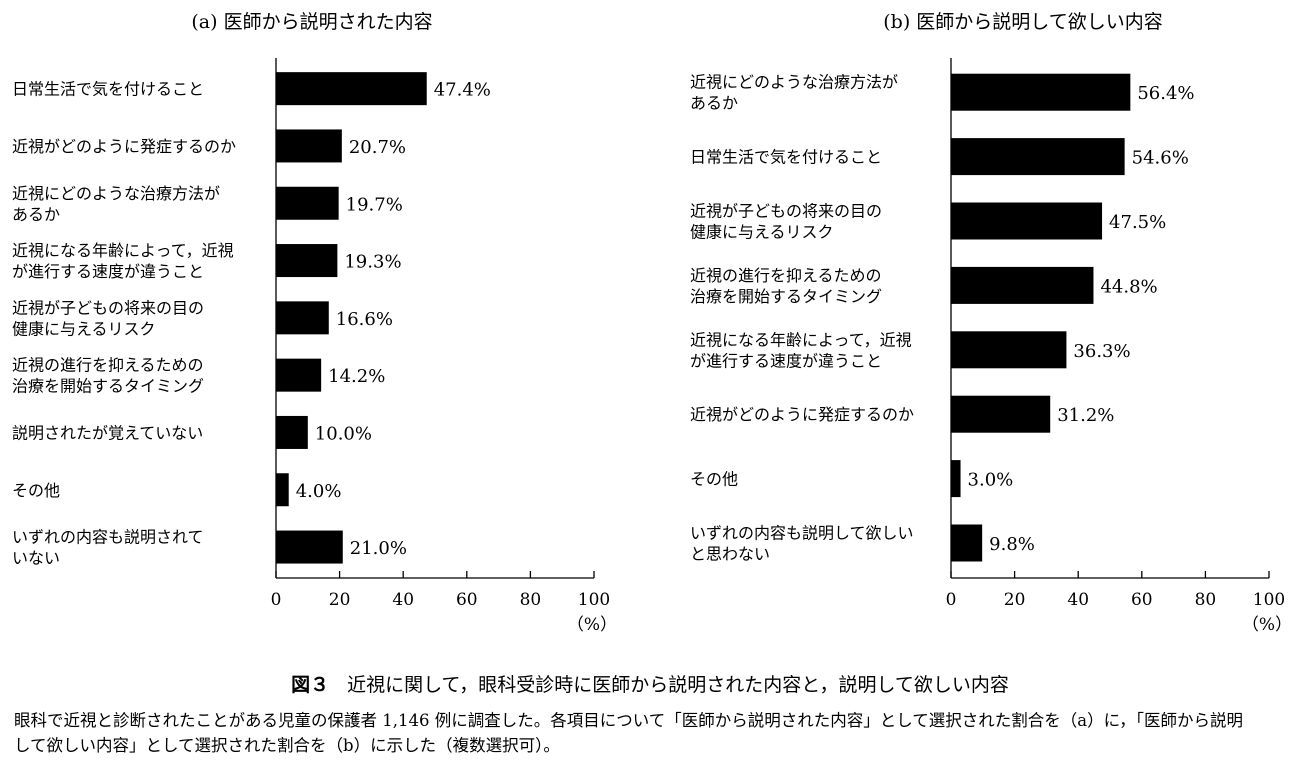  What do you see at coordinates (108, 386) in the screenshot?
I see `a-category-label-6-line-2: 治療を開始するタイミング` at bounding box center [108, 386].